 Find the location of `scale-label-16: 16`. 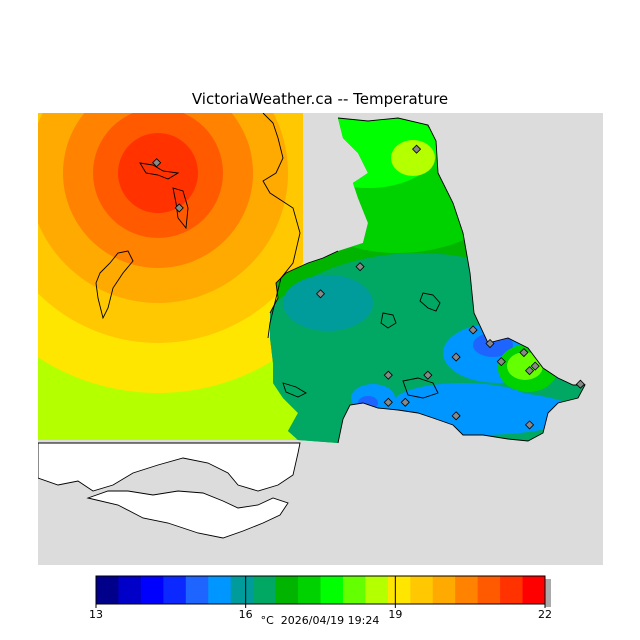

scale-label-16: 16 is located at coordinates (246, 614).